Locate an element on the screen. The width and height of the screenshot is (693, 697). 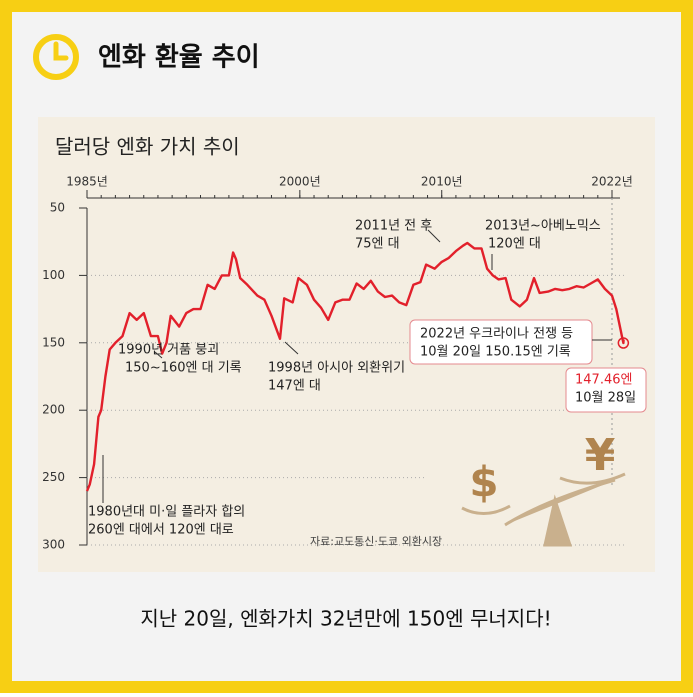
y-tick-label: 150 is located at coordinates (53, 342).